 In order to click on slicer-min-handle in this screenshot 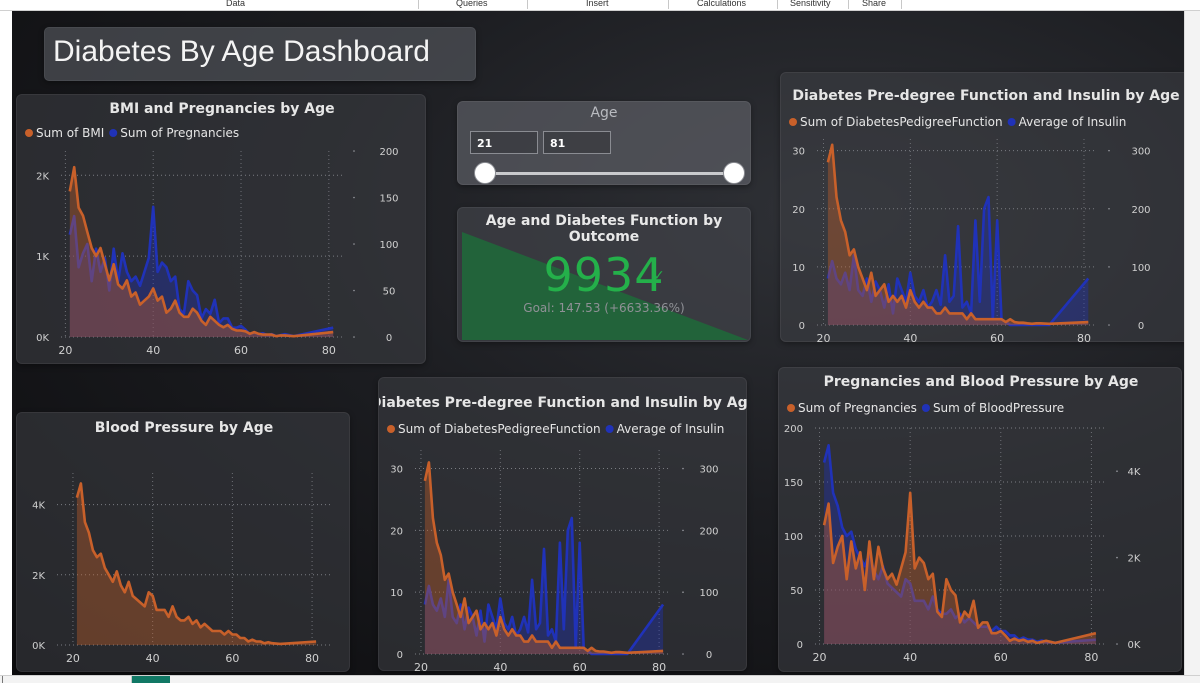, I will do `click(485, 173)`.